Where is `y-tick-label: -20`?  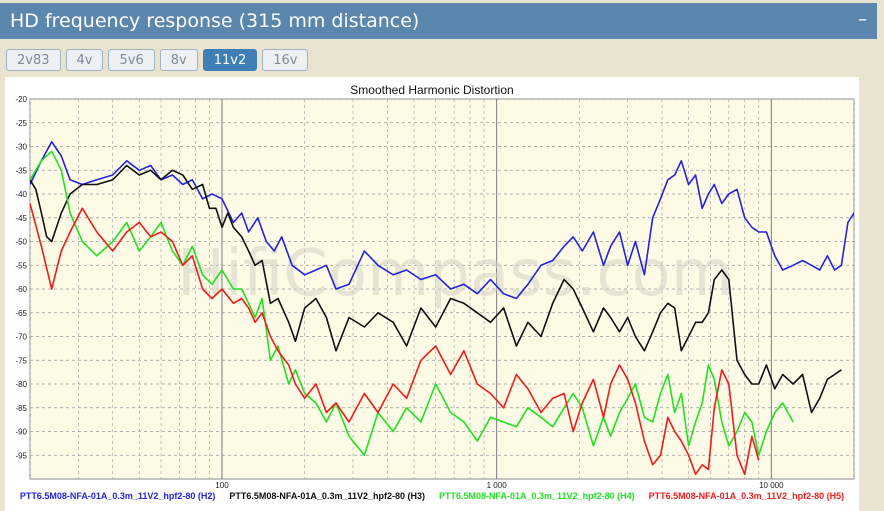
y-tick-label: -20 is located at coordinates (21, 99).